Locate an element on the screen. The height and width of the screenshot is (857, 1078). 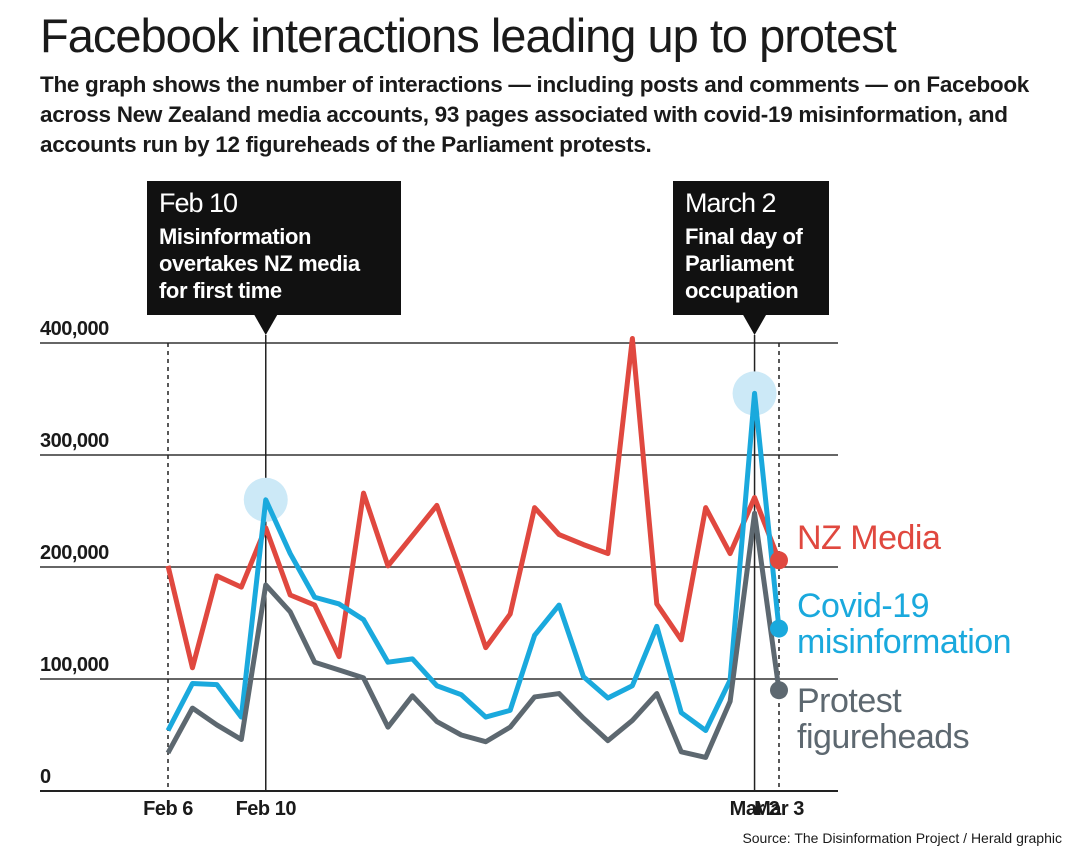
y-tick-label: 0 is located at coordinates (45, 777).